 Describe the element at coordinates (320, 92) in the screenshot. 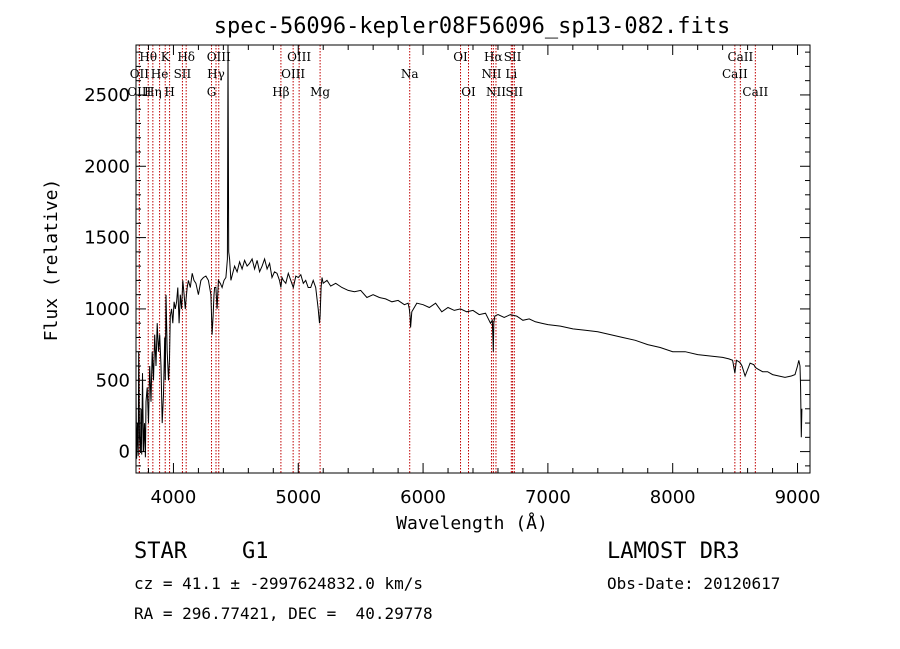

I see `line-label: Mg` at that location.